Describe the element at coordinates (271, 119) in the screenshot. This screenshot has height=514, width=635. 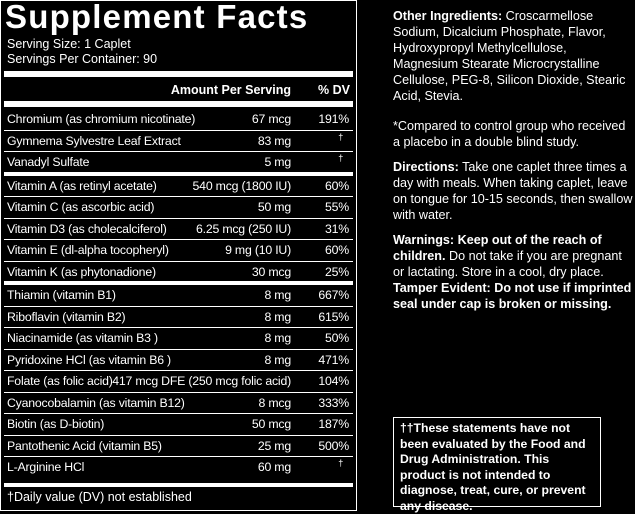
I see `amount: 67 mcg` at that location.